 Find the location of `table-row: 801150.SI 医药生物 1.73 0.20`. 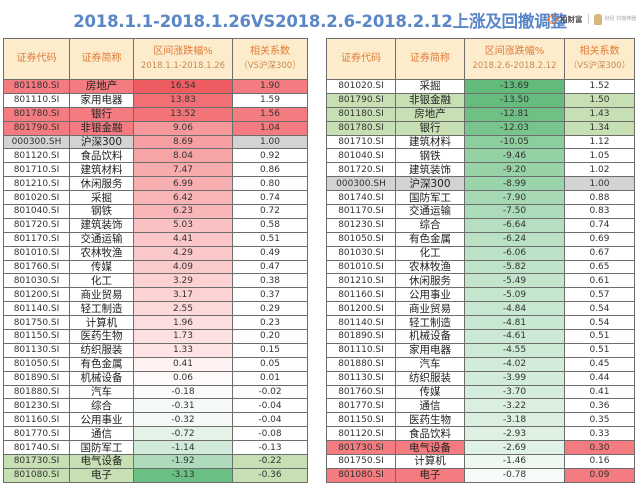

table-row: 801150.SI 医药生物 1.73 0.20 is located at coordinates (155, 336).